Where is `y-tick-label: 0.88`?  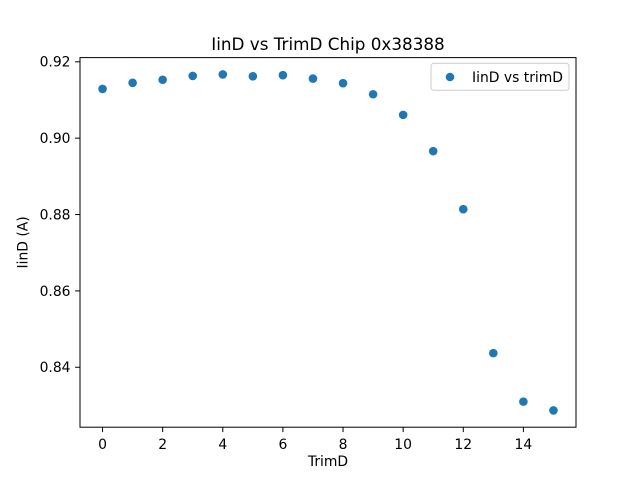 y-tick-label: 0.88 is located at coordinates (55, 215).